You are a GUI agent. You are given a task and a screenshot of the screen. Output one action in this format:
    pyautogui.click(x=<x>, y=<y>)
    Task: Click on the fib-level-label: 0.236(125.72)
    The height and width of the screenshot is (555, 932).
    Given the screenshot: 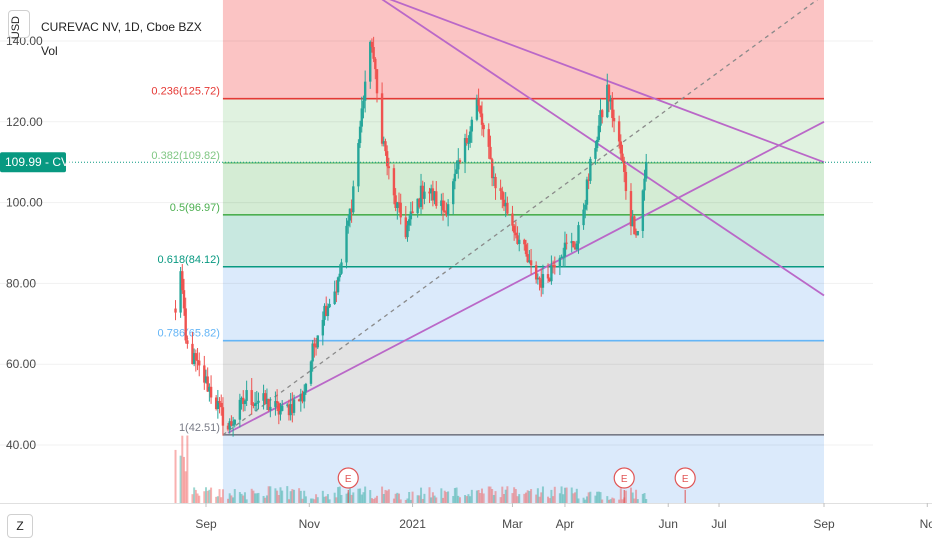 What is the action you would take?
    pyautogui.click(x=185, y=92)
    